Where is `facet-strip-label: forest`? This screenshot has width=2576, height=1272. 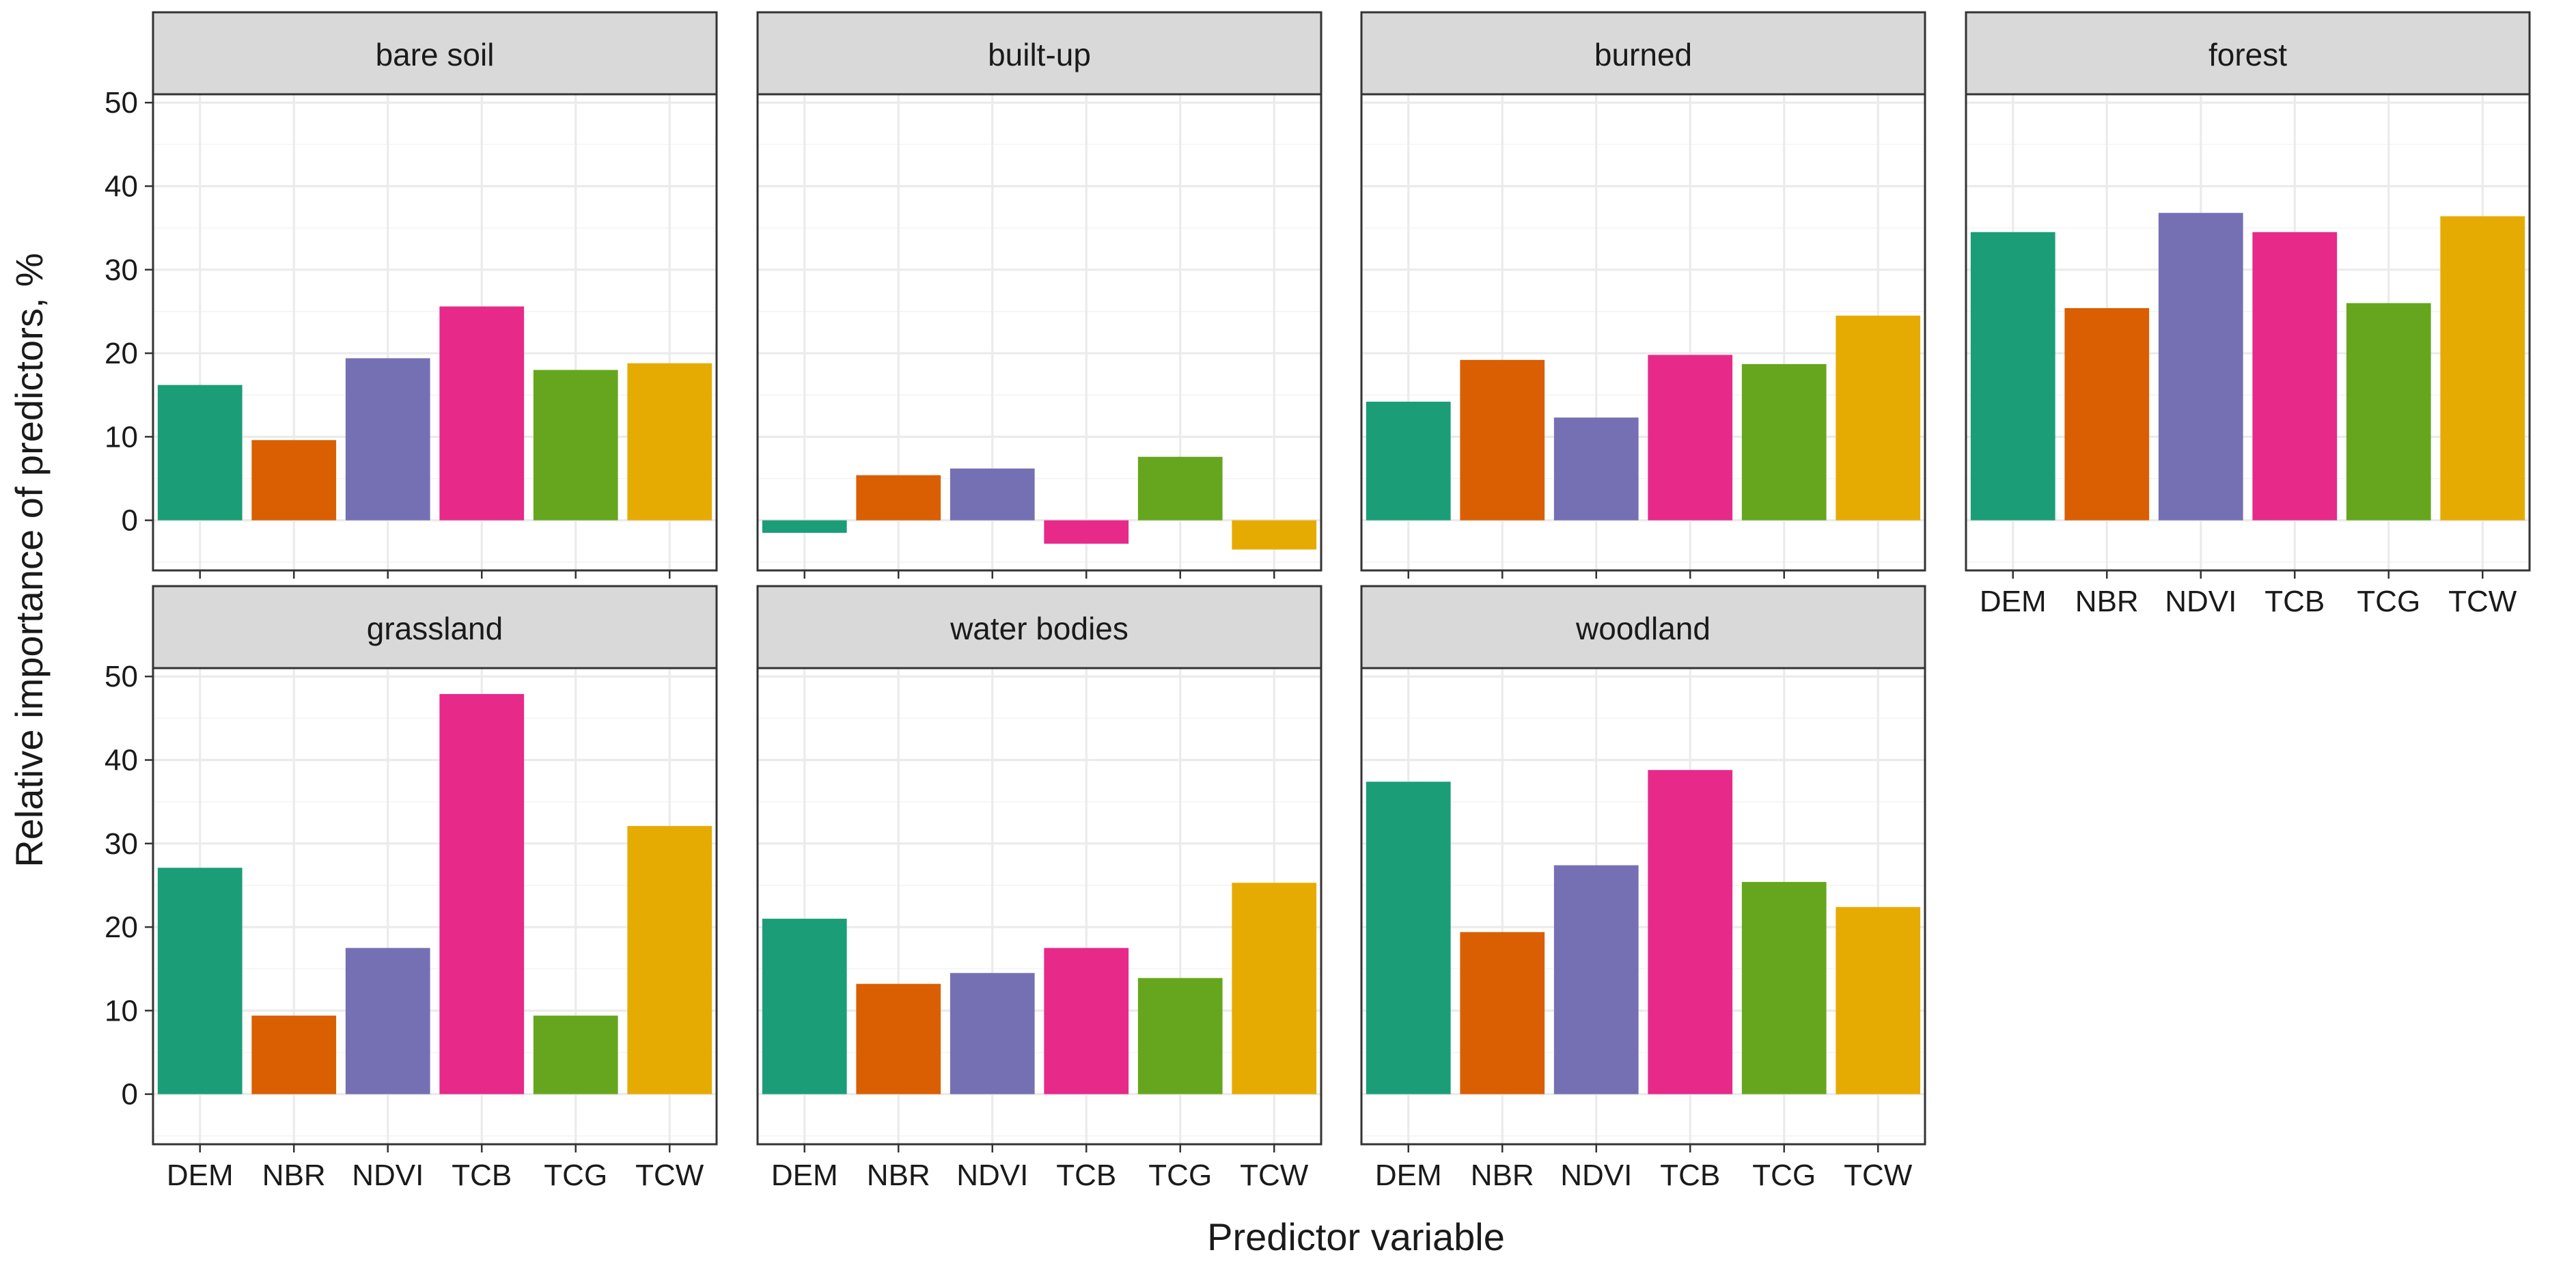 facet-strip-label: forest is located at coordinates (2247, 54).